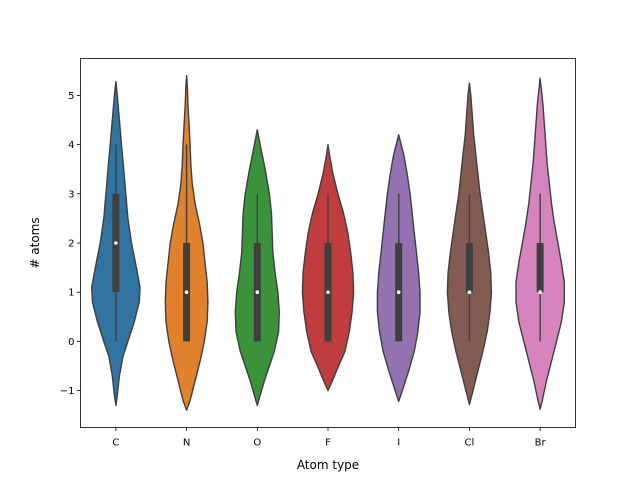 This screenshot has height=480, width=640. I want to click on x-axis: C N O F I Cl Br, so click(329, 438).